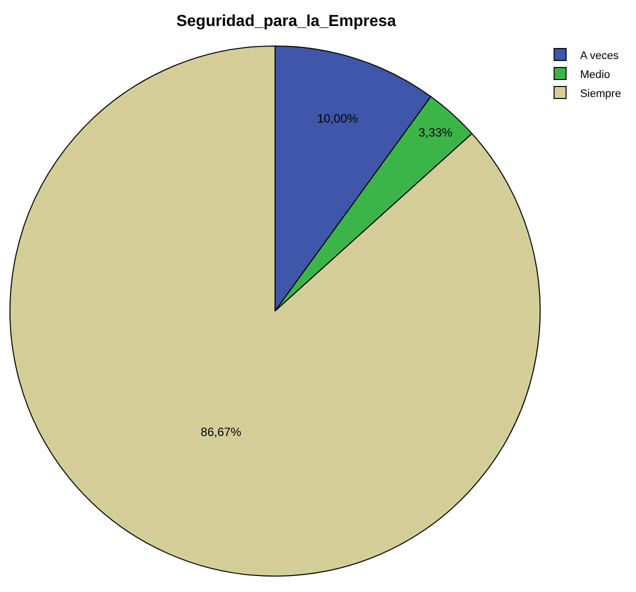  Describe the element at coordinates (337, 118) in the screenshot. I see `data-label: 10,00%` at that location.